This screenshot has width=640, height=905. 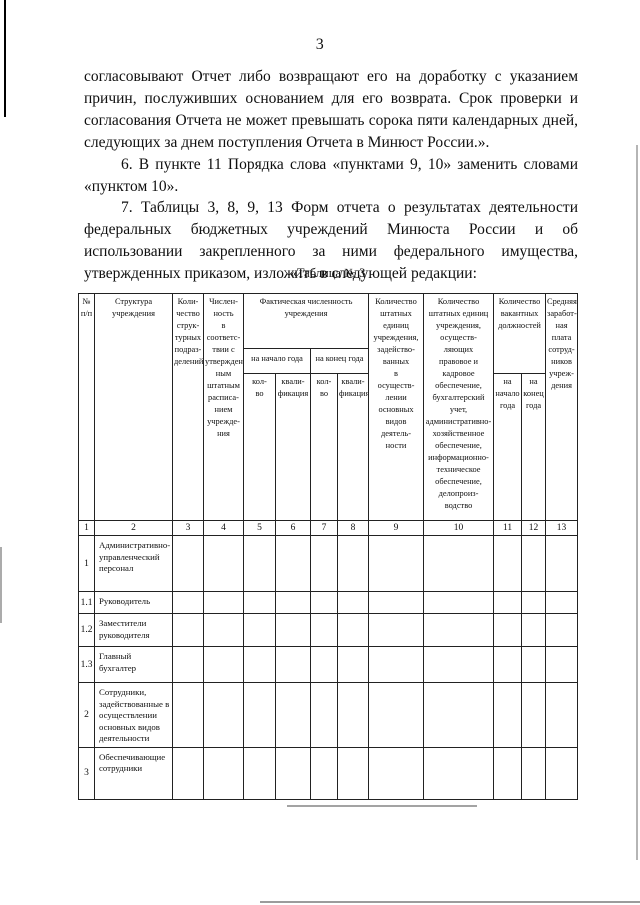 What do you see at coordinates (396, 528) in the screenshot?
I see `numbering-cell: 9` at bounding box center [396, 528].